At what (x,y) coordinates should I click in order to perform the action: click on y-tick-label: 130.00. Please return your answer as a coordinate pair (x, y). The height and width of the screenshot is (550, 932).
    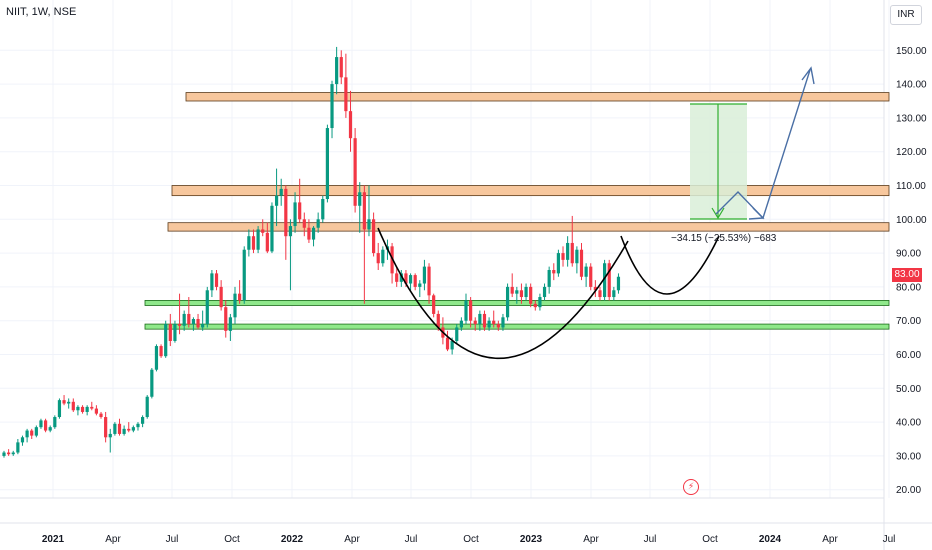
    Looking at the image, I should click on (911, 118).